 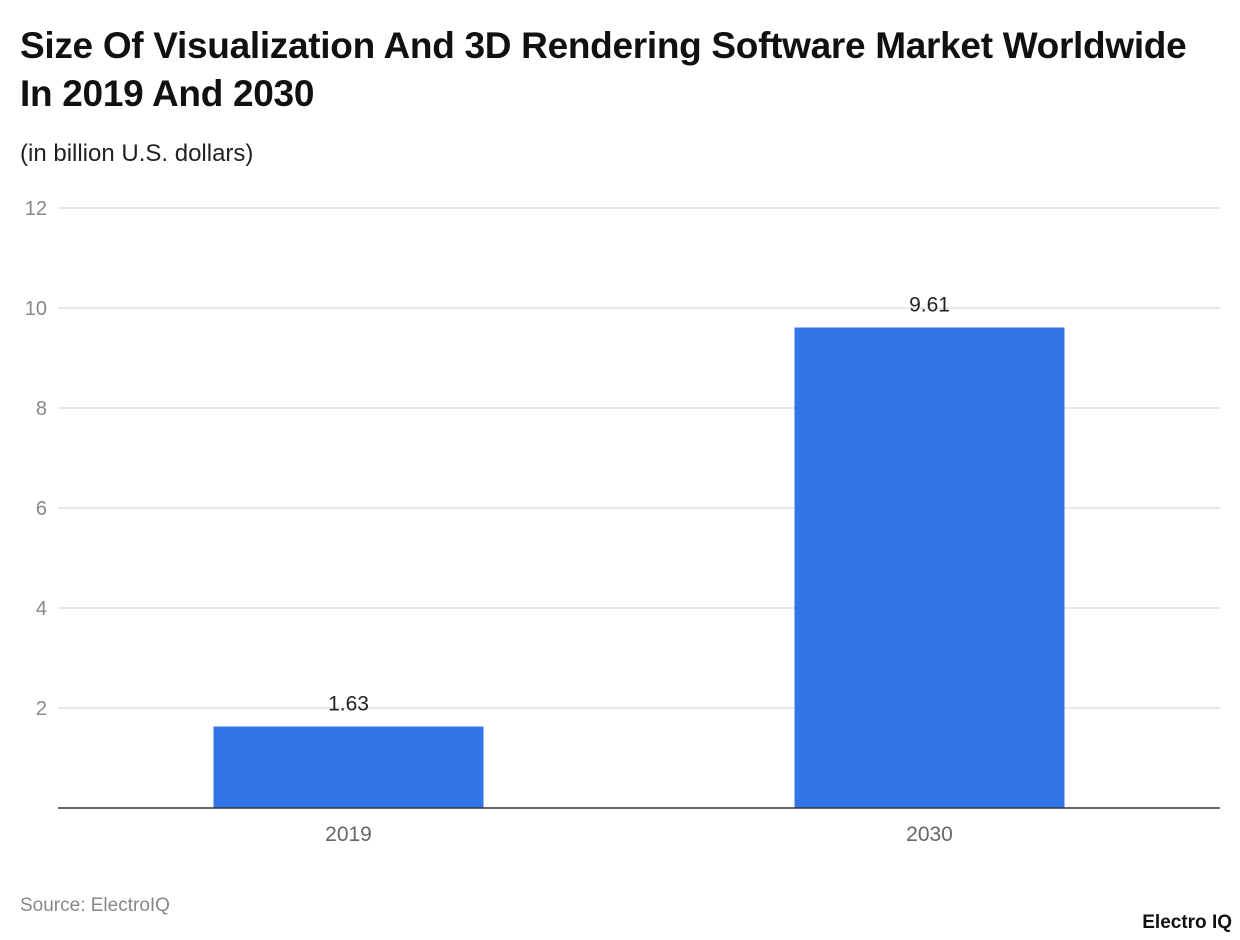 I want to click on x-tick-label: 2019, so click(x=348, y=834).